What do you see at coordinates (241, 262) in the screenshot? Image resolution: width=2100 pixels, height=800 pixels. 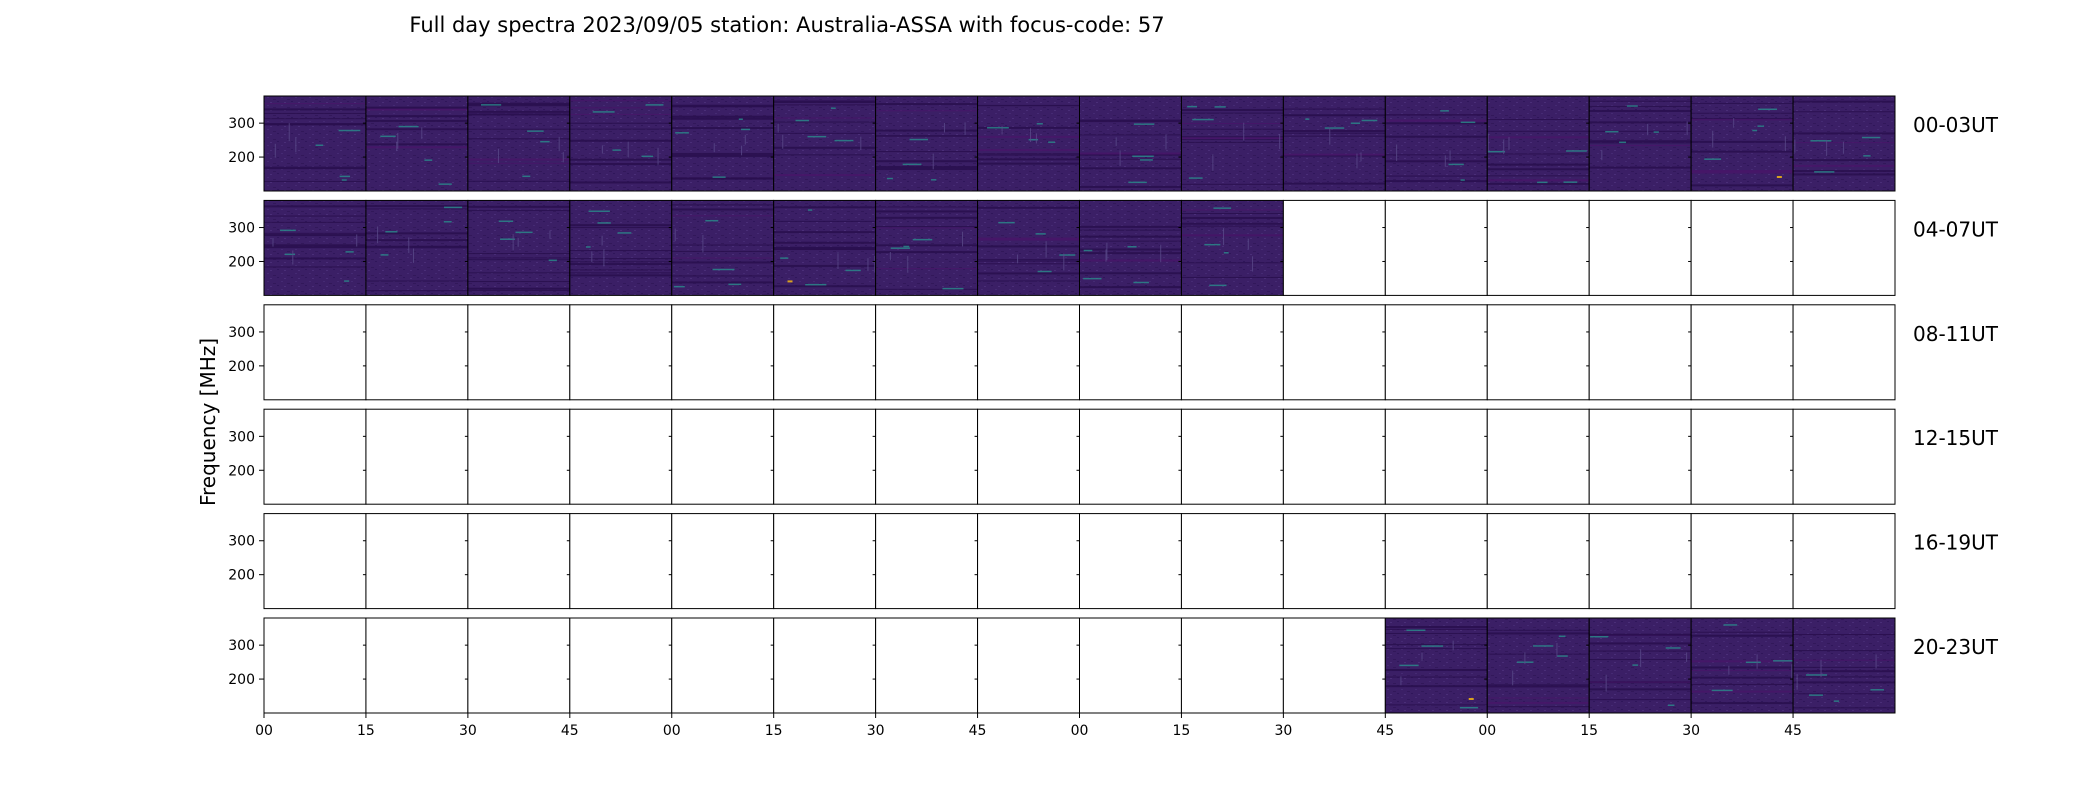 I see `y-tick-label: 200` at bounding box center [241, 262].